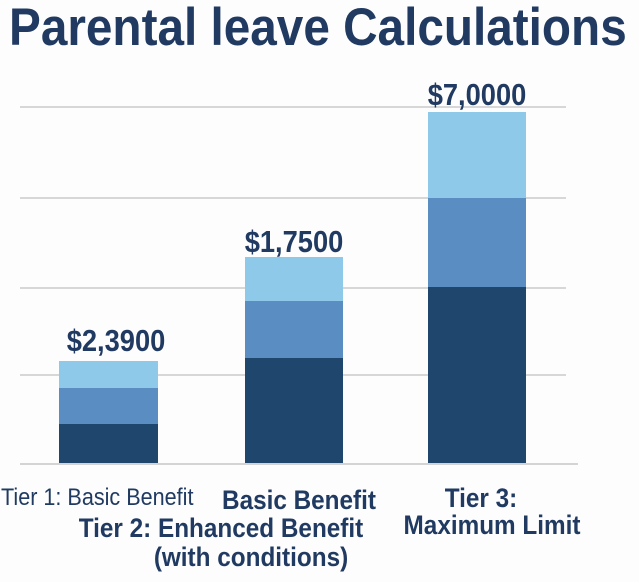  What do you see at coordinates (492, 525) in the screenshot?
I see `x-label-tier3-maximum: Maximum Limit` at bounding box center [492, 525].